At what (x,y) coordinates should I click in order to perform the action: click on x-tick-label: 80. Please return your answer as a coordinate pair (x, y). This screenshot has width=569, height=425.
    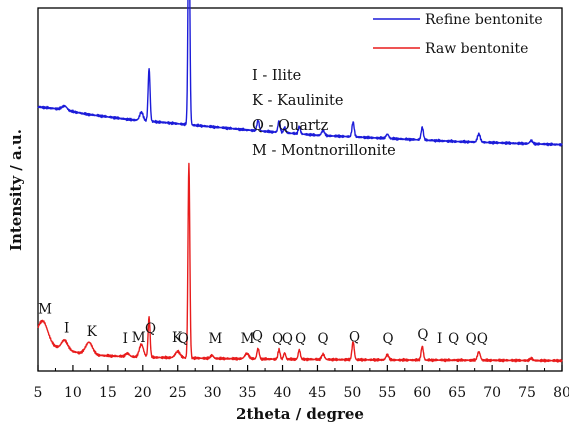
    Looking at the image, I should click on (561, 393).